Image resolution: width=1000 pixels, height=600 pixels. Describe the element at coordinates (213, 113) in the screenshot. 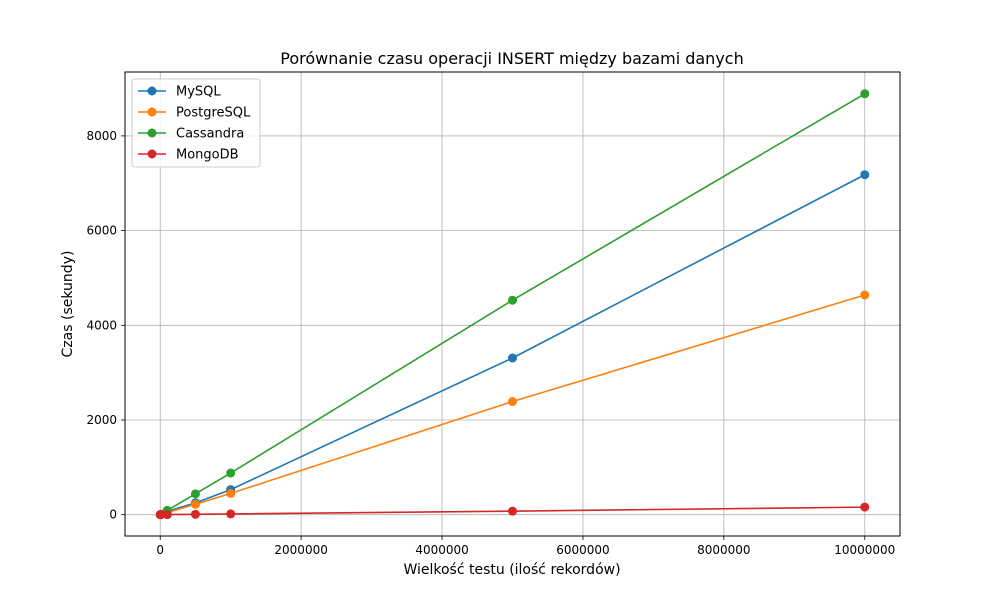

I see `legend-label: PostgreSQL` at that location.